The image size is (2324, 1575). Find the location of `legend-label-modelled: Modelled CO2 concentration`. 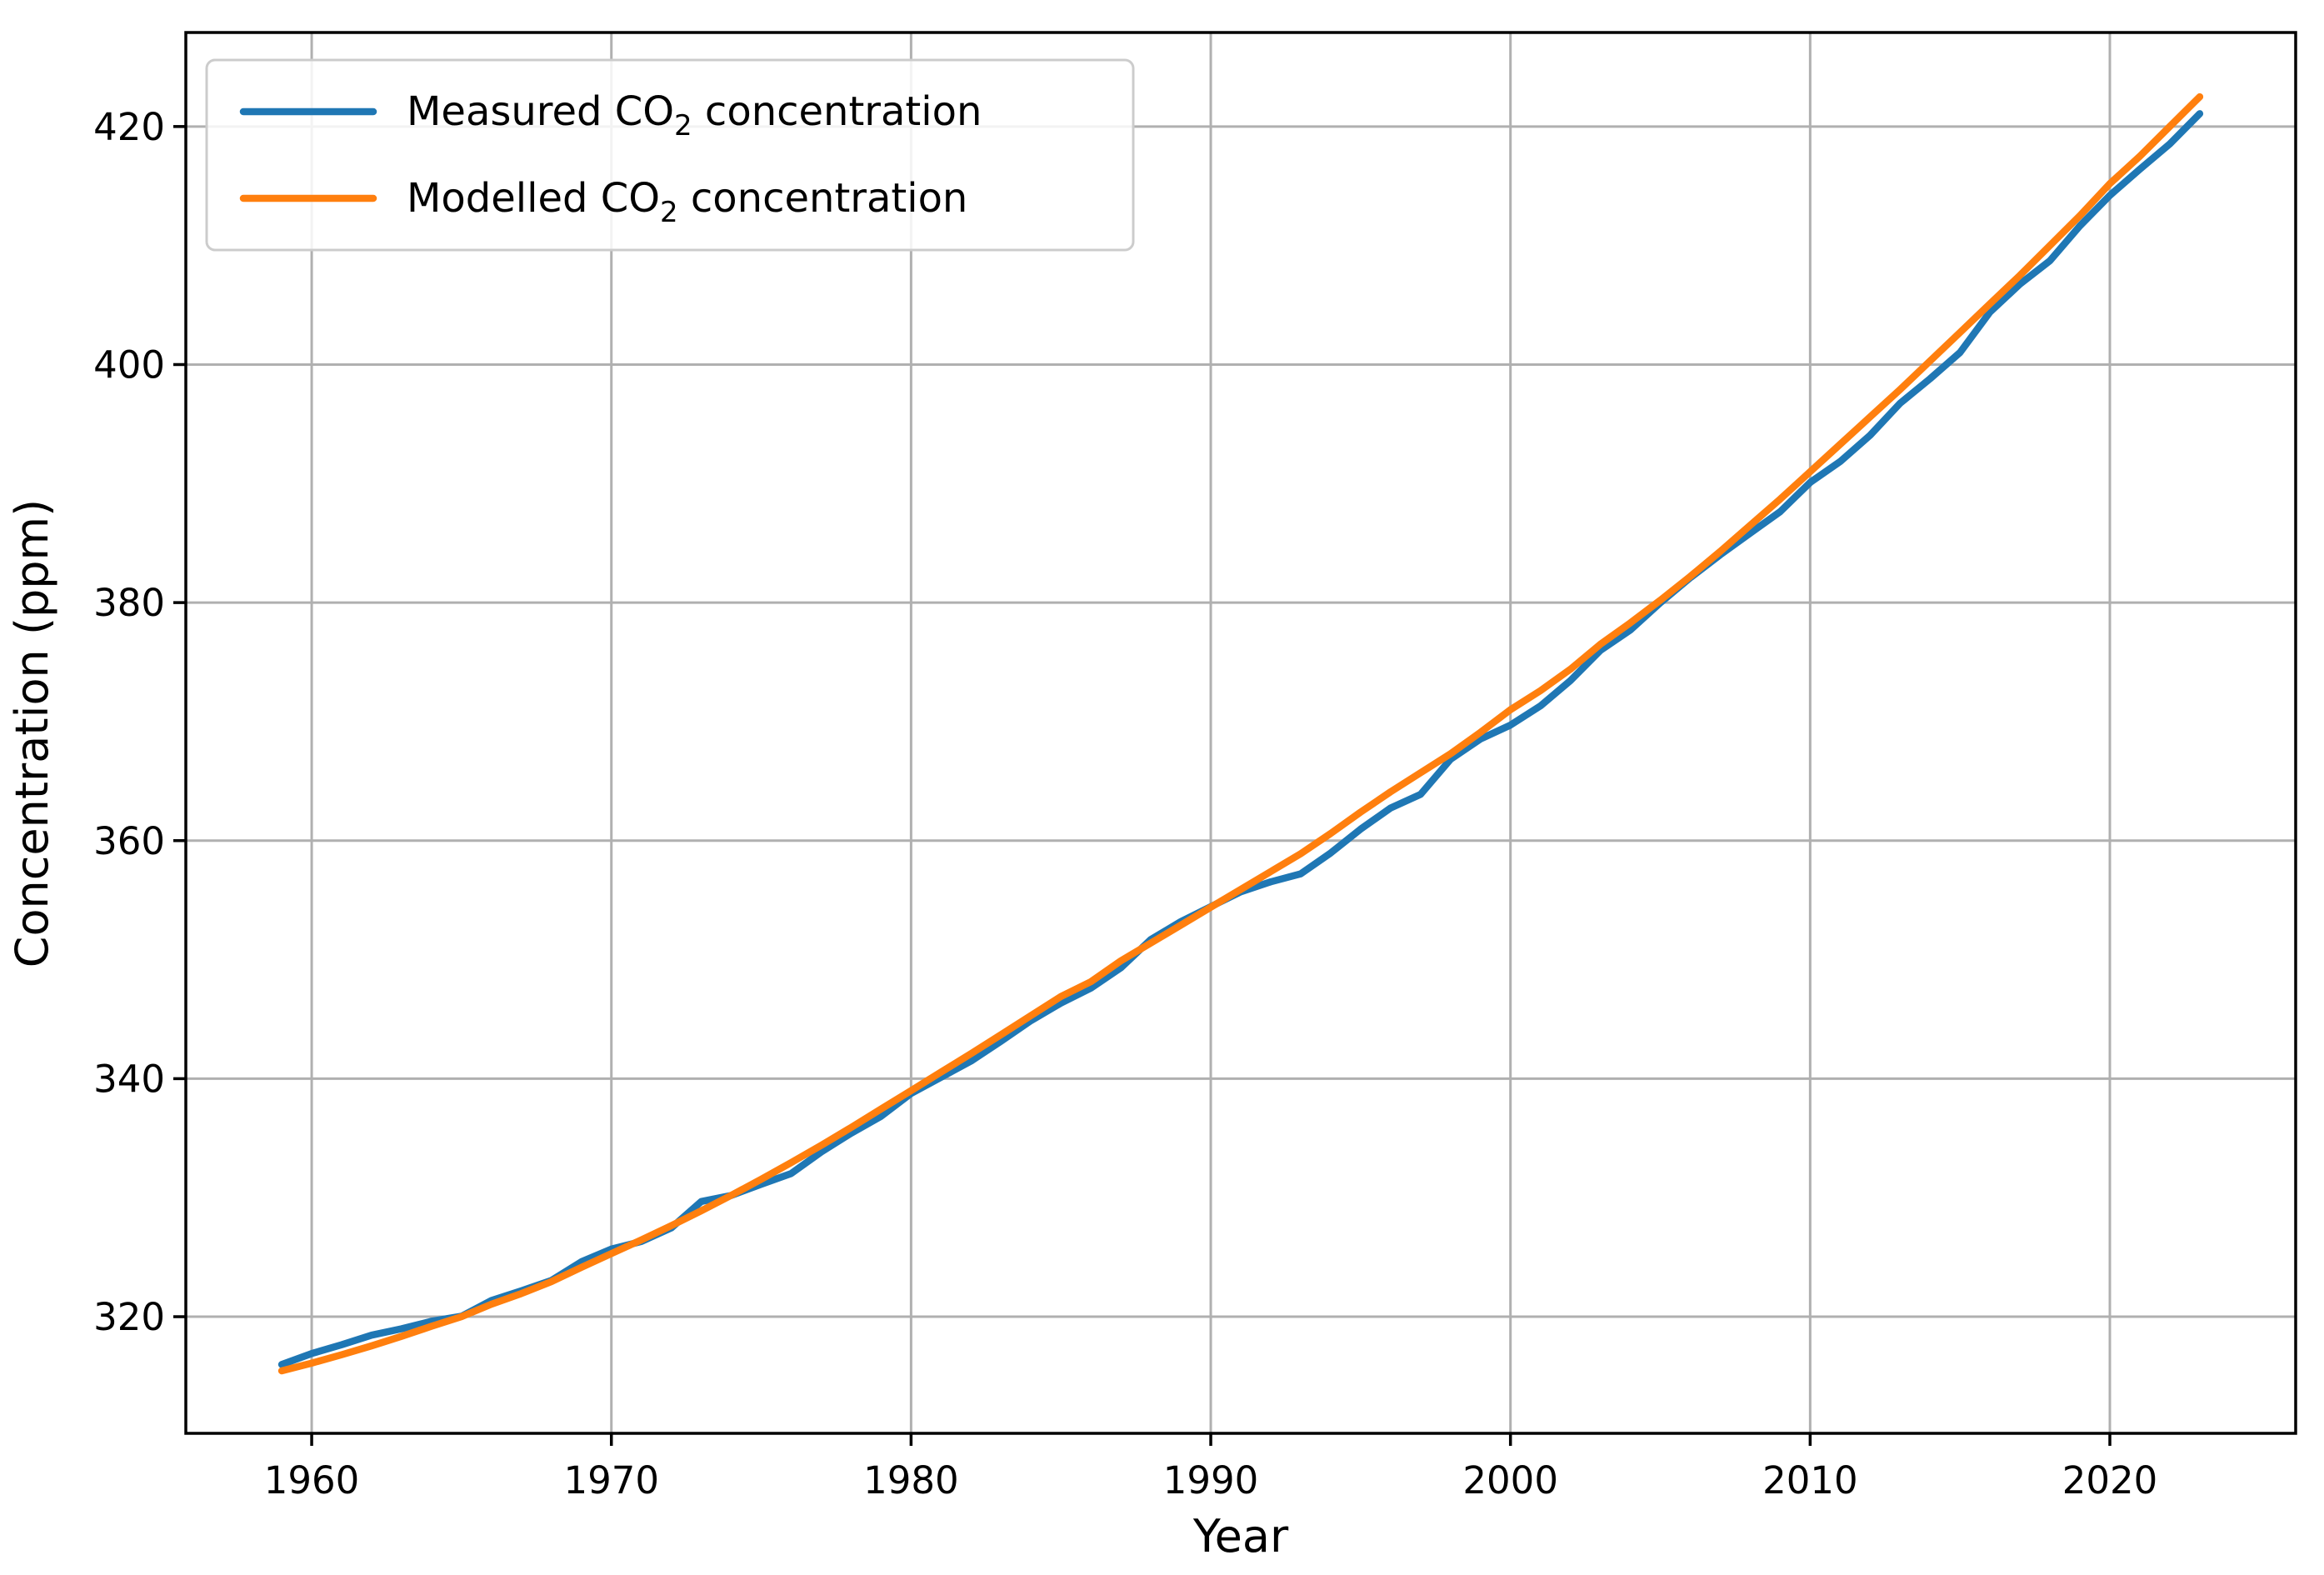

legend-label-modelled: Modelled CO2 concentration is located at coordinates (687, 202).